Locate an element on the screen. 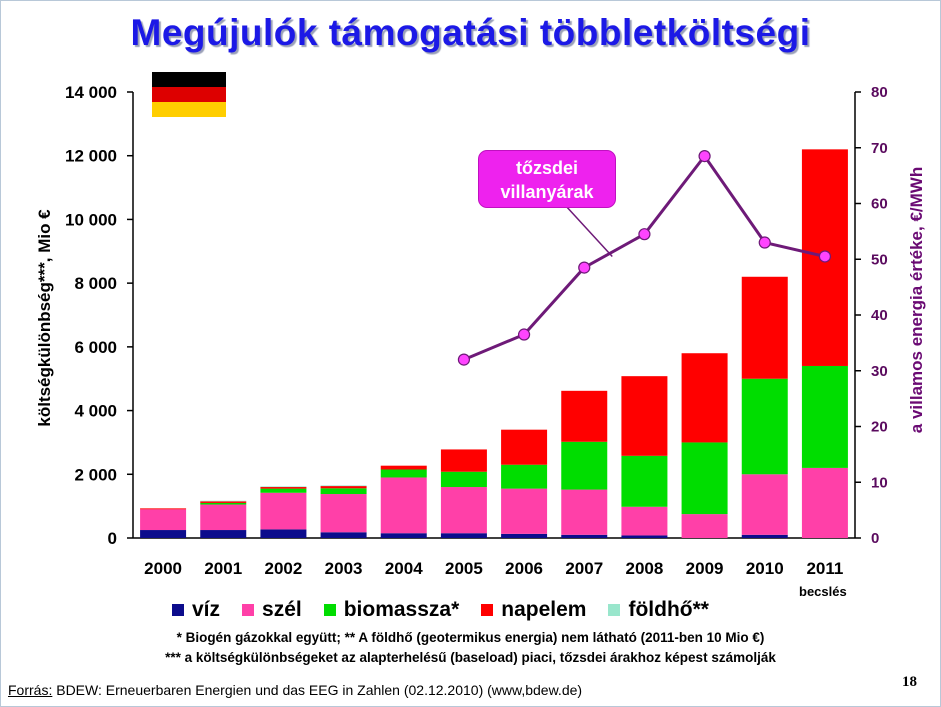 Image resolution: width=941 pixels, height=707 pixels. legend-item: víz is located at coordinates (196, 610).